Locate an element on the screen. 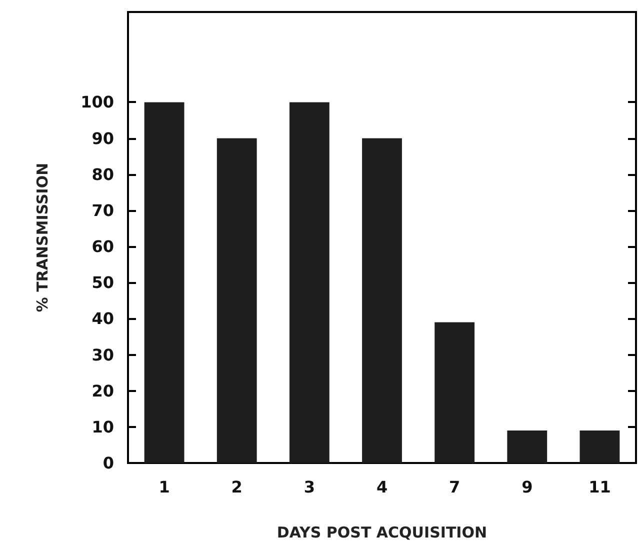  y-tick-label: 90 is located at coordinates (103, 138).